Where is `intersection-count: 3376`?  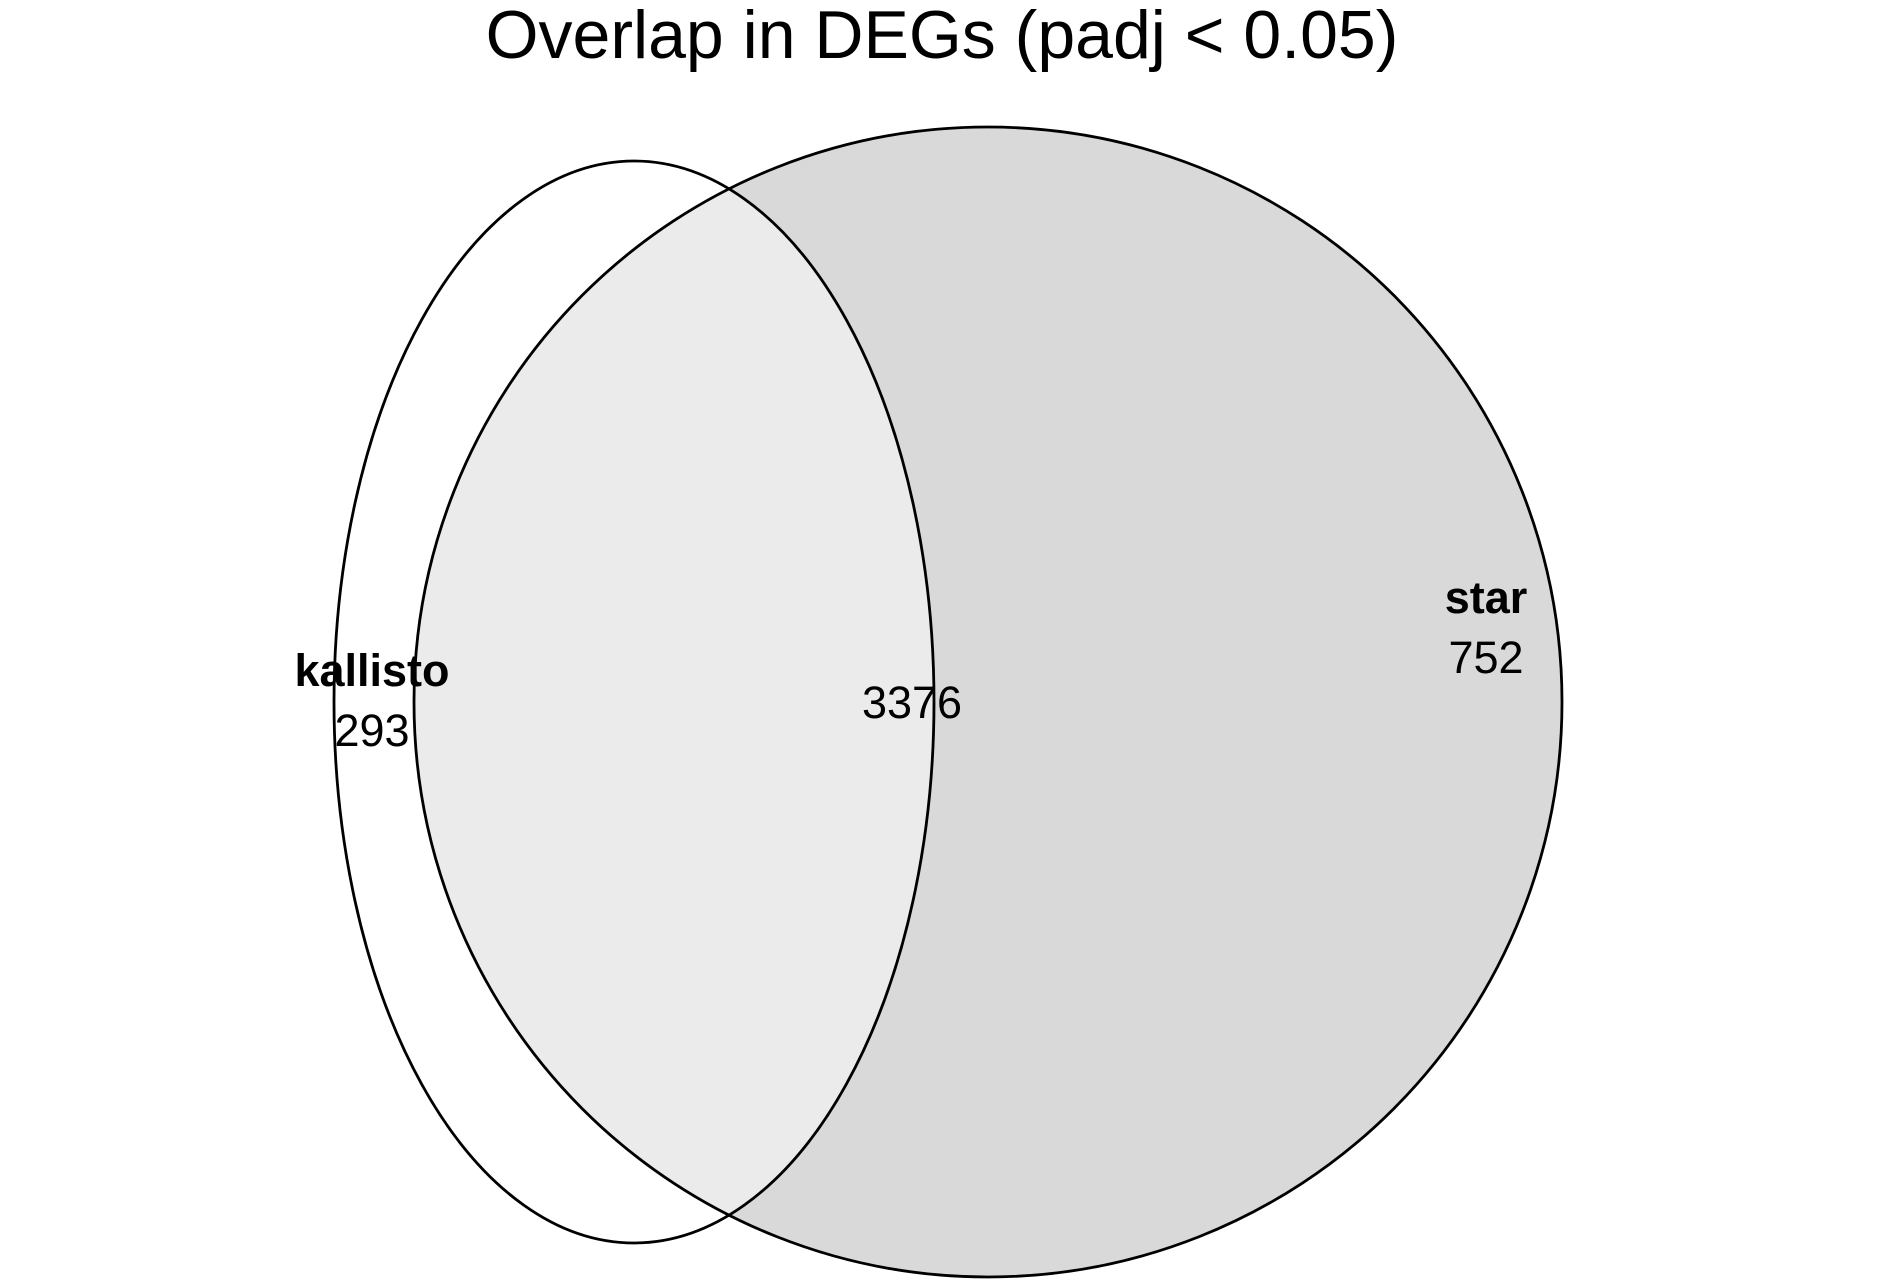 intersection-count: 3376 is located at coordinates (912, 702).